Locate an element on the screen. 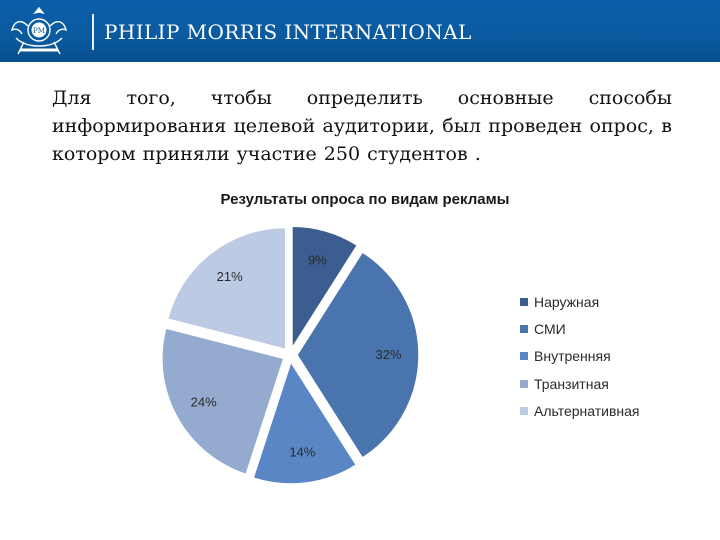 This screenshot has height=540, width=720. header-divider is located at coordinates (93, 32).